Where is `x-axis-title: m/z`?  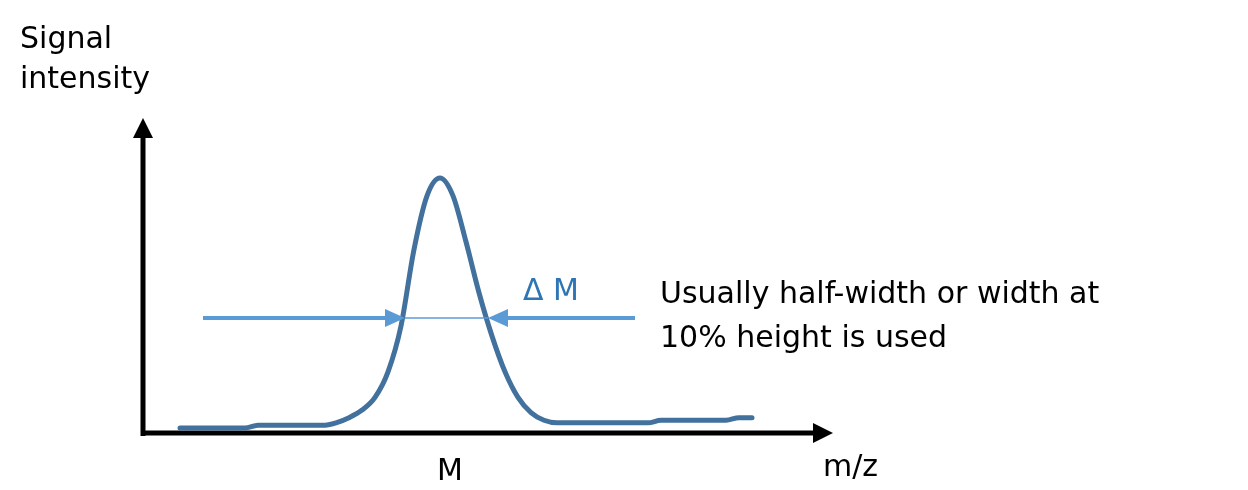
x-axis-title: m/z is located at coordinates (851, 465).